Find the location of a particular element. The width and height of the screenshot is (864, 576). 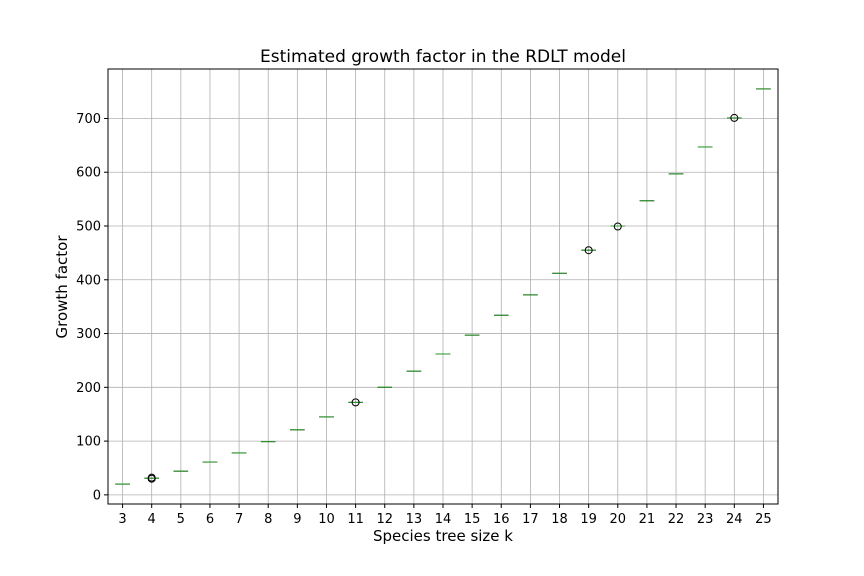

x-tick-label: 25 is located at coordinates (763, 519).